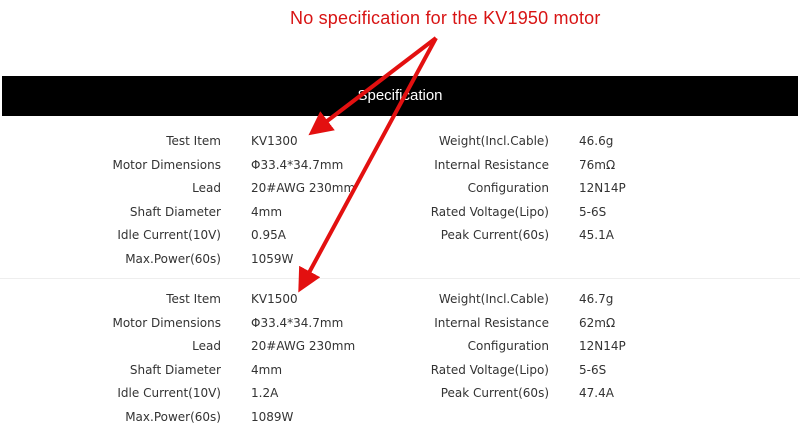  Describe the element at coordinates (373, 86) in the screenshot. I see `arrow-to-kv1300` at that location.